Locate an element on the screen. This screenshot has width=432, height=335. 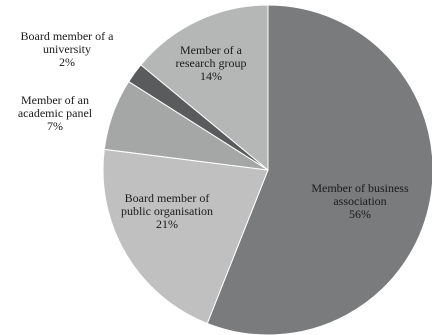
slice-label-5: Member of a research group 14% is located at coordinates (211, 63).